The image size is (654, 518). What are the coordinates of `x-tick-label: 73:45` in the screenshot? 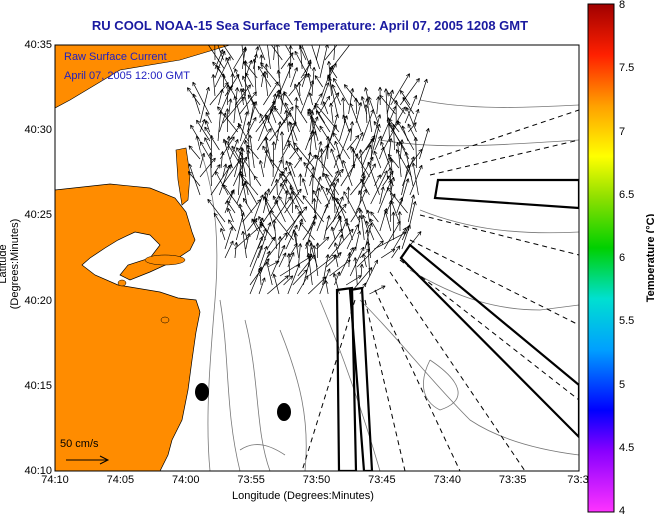 It's located at (382, 480).